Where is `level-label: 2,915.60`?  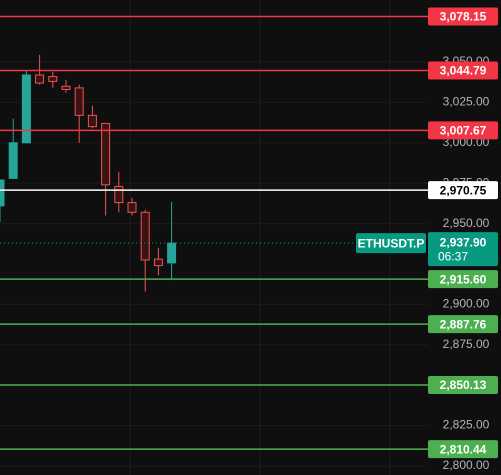
level-label: 2,915.60 is located at coordinates (463, 279).